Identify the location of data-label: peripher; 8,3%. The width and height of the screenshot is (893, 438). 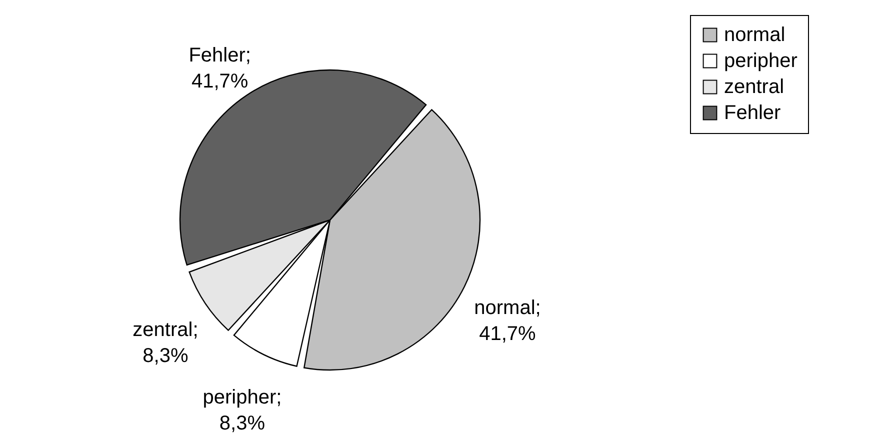
(242, 410).